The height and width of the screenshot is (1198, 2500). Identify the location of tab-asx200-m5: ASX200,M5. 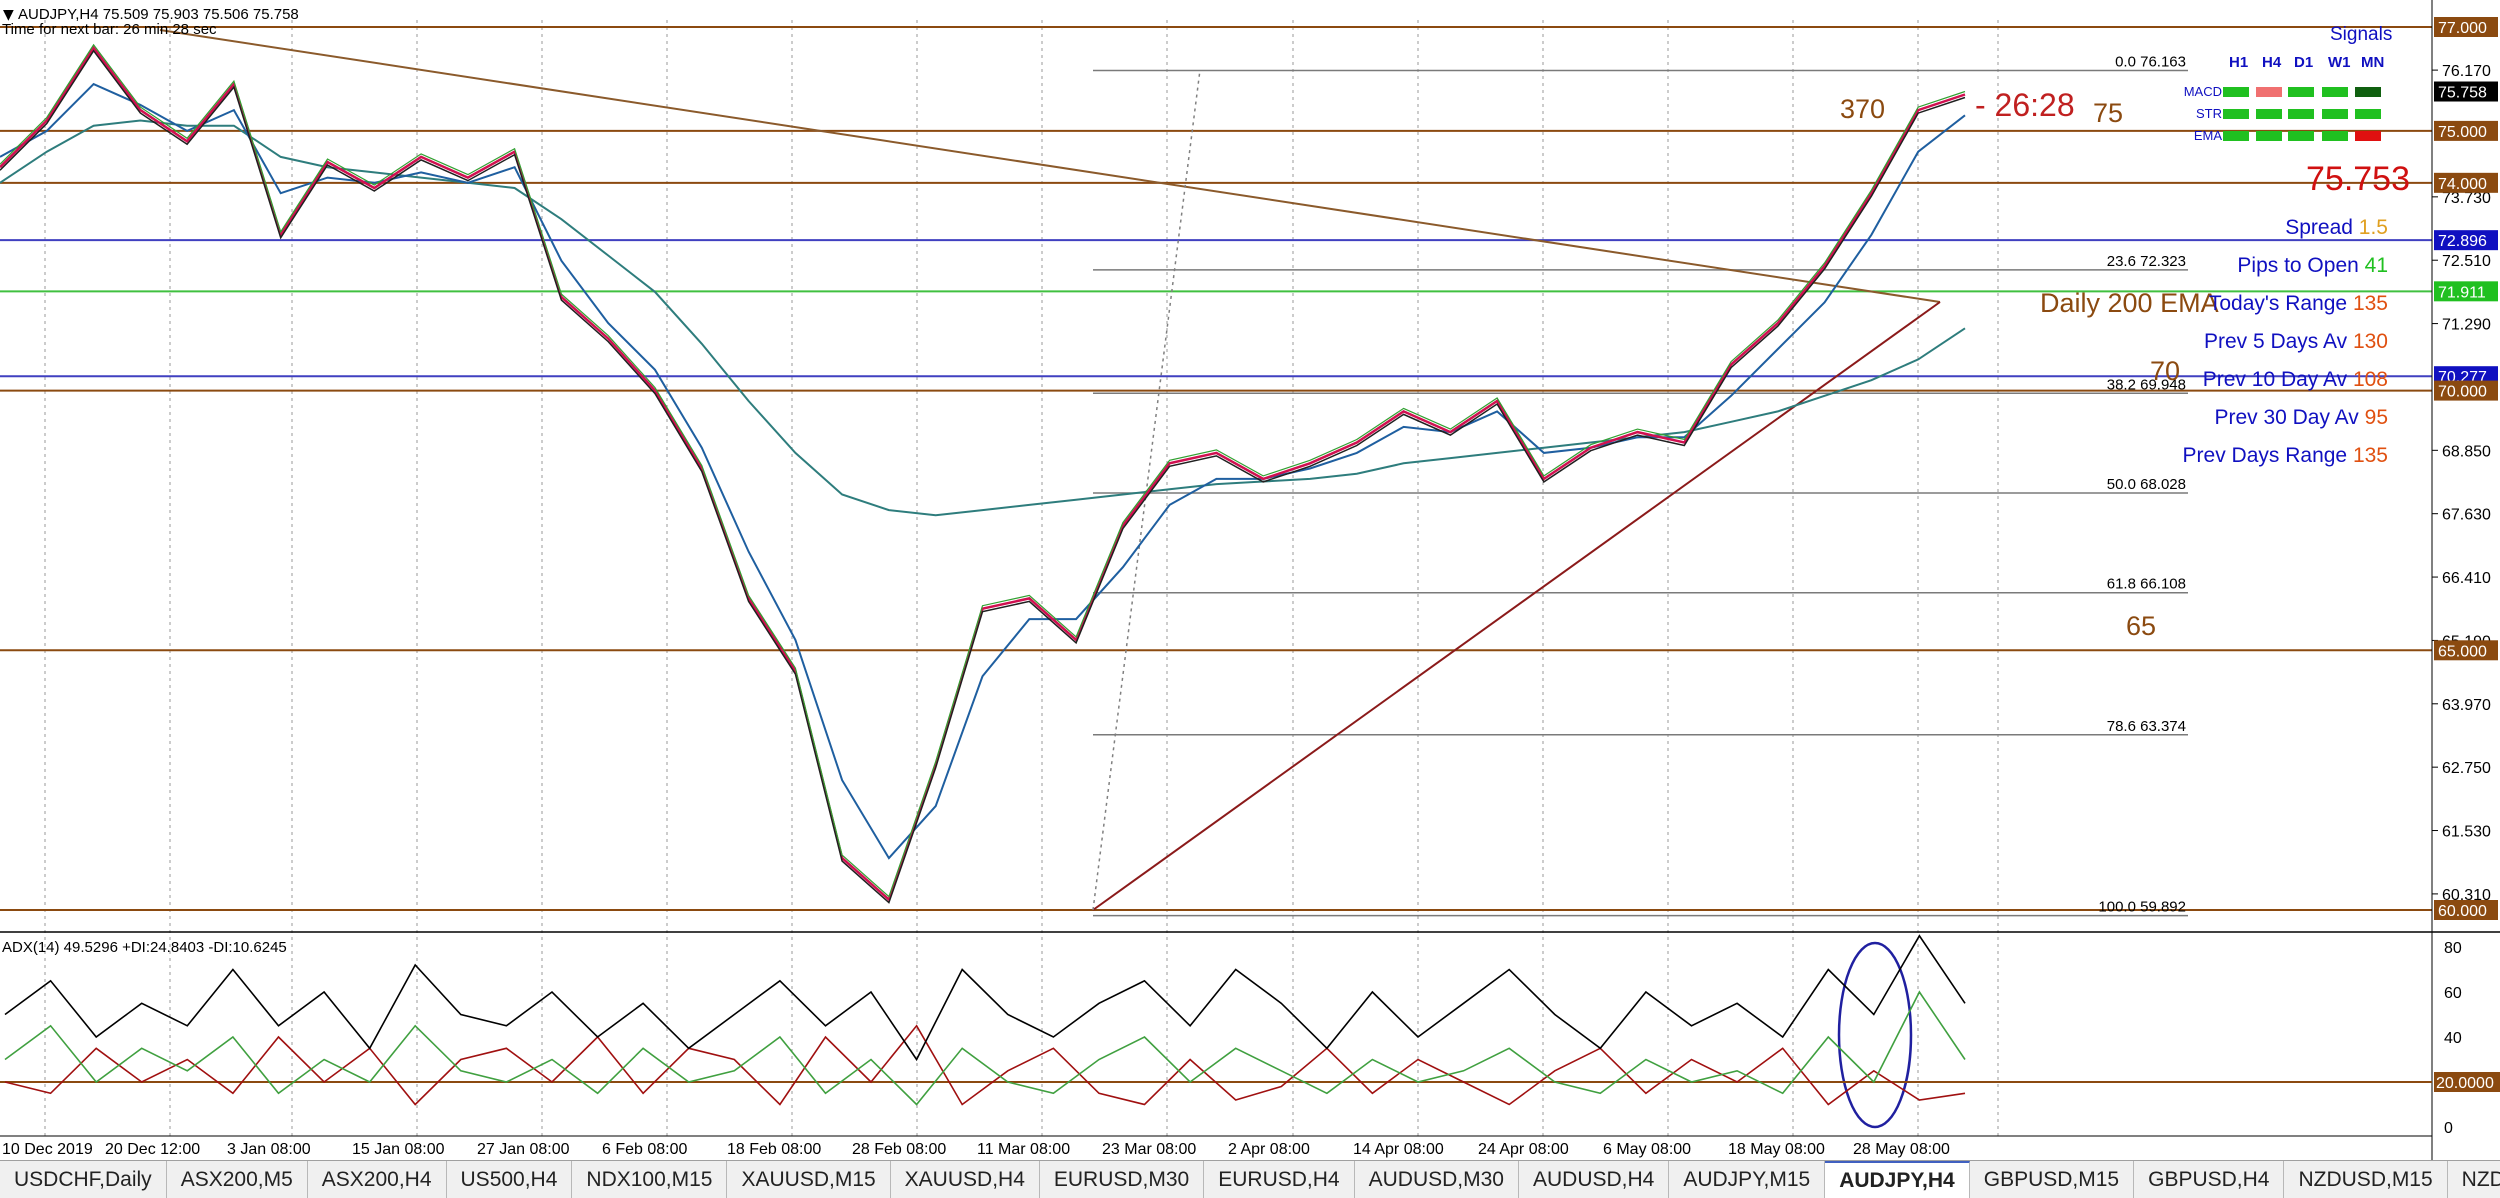
(237, 1179).